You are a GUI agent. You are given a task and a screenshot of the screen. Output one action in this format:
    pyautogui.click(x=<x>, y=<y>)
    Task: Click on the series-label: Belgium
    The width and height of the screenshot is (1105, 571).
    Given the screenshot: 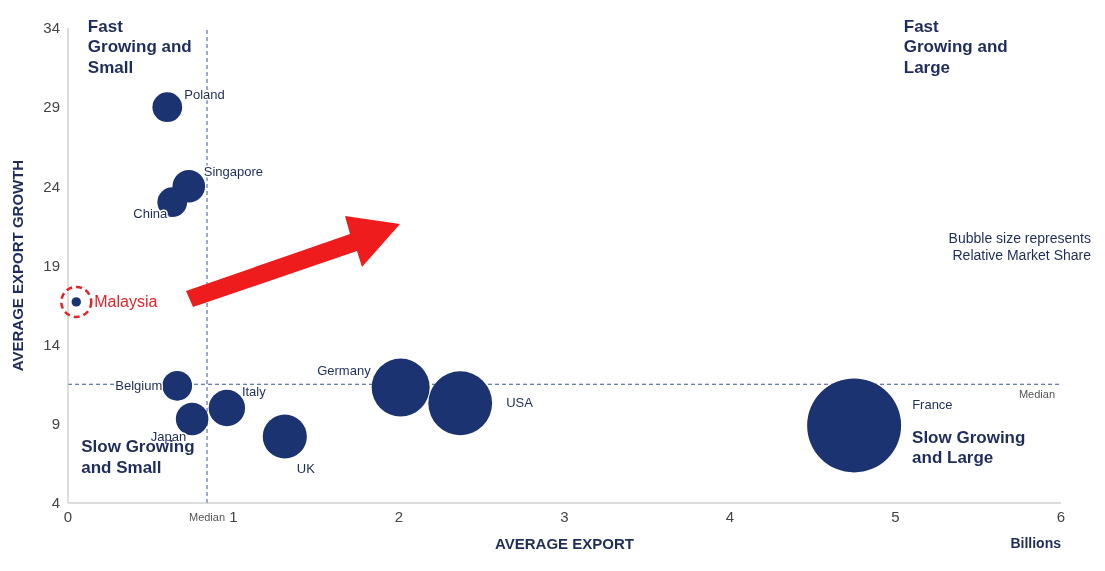 What is the action you would take?
    pyautogui.click(x=139, y=385)
    